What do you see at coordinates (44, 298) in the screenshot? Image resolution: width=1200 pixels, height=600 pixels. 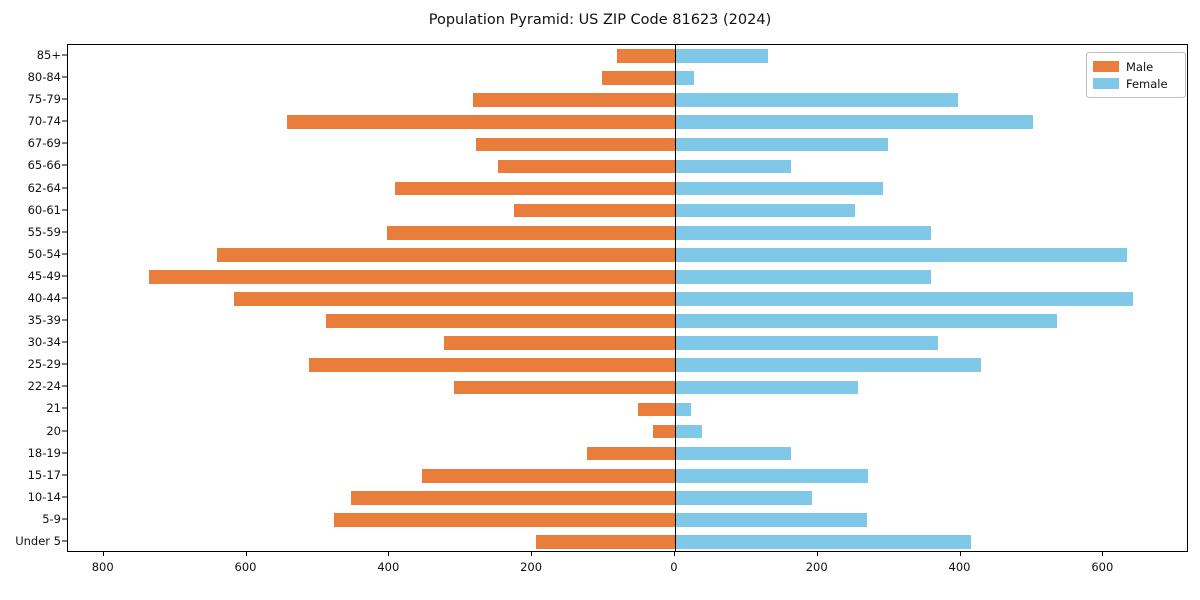 I see `y-axis-tick-label: 40-44` at bounding box center [44, 298].